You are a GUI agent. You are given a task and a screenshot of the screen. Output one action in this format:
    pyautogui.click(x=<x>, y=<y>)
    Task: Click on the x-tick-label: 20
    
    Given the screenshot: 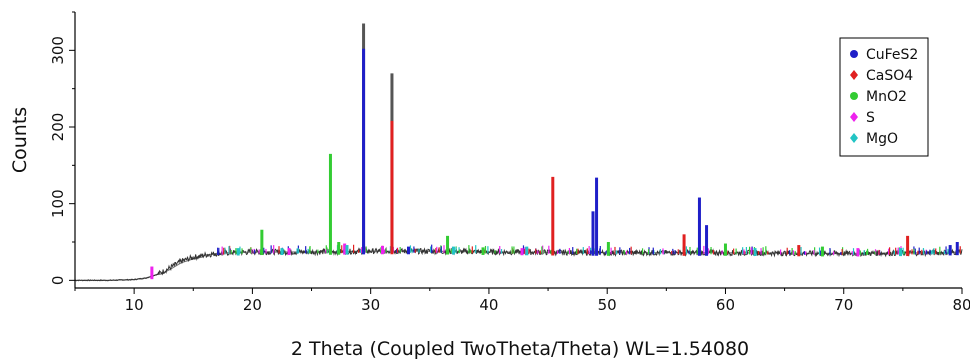 What is the action you would take?
    pyautogui.click(x=252, y=305)
    